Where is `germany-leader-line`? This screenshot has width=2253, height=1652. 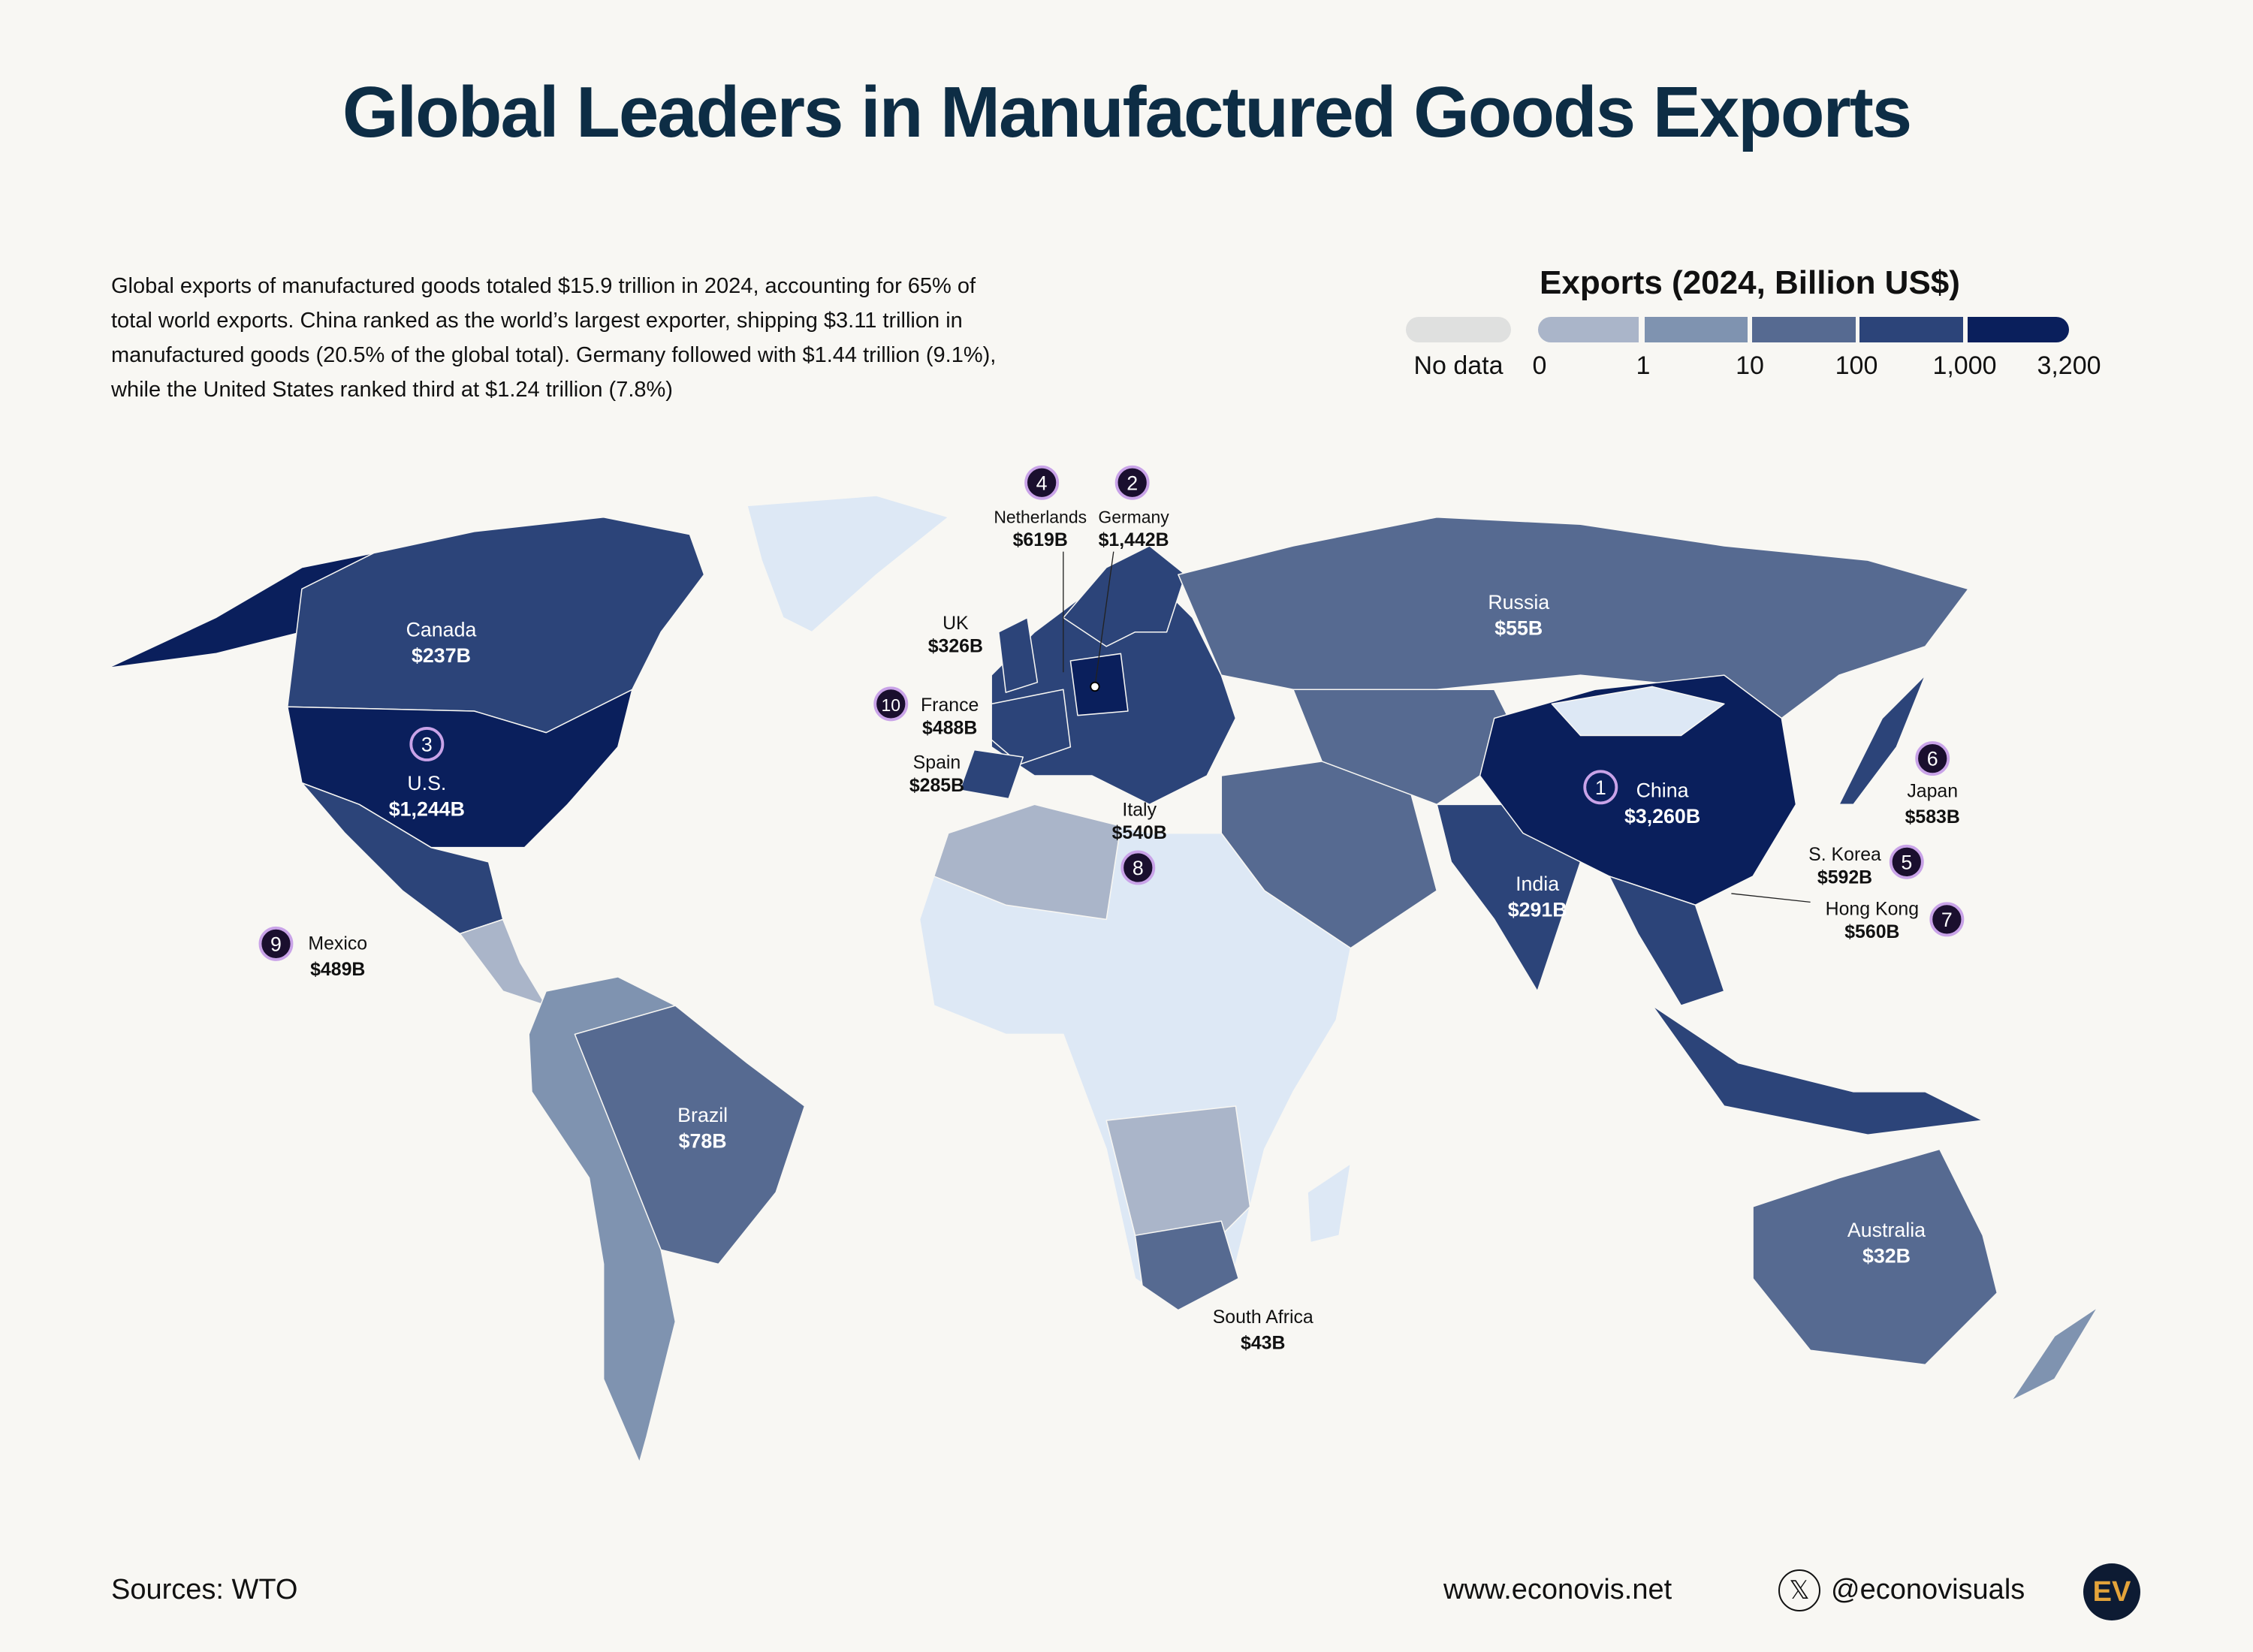
germany-leader-line is located at coordinates (1104, 619).